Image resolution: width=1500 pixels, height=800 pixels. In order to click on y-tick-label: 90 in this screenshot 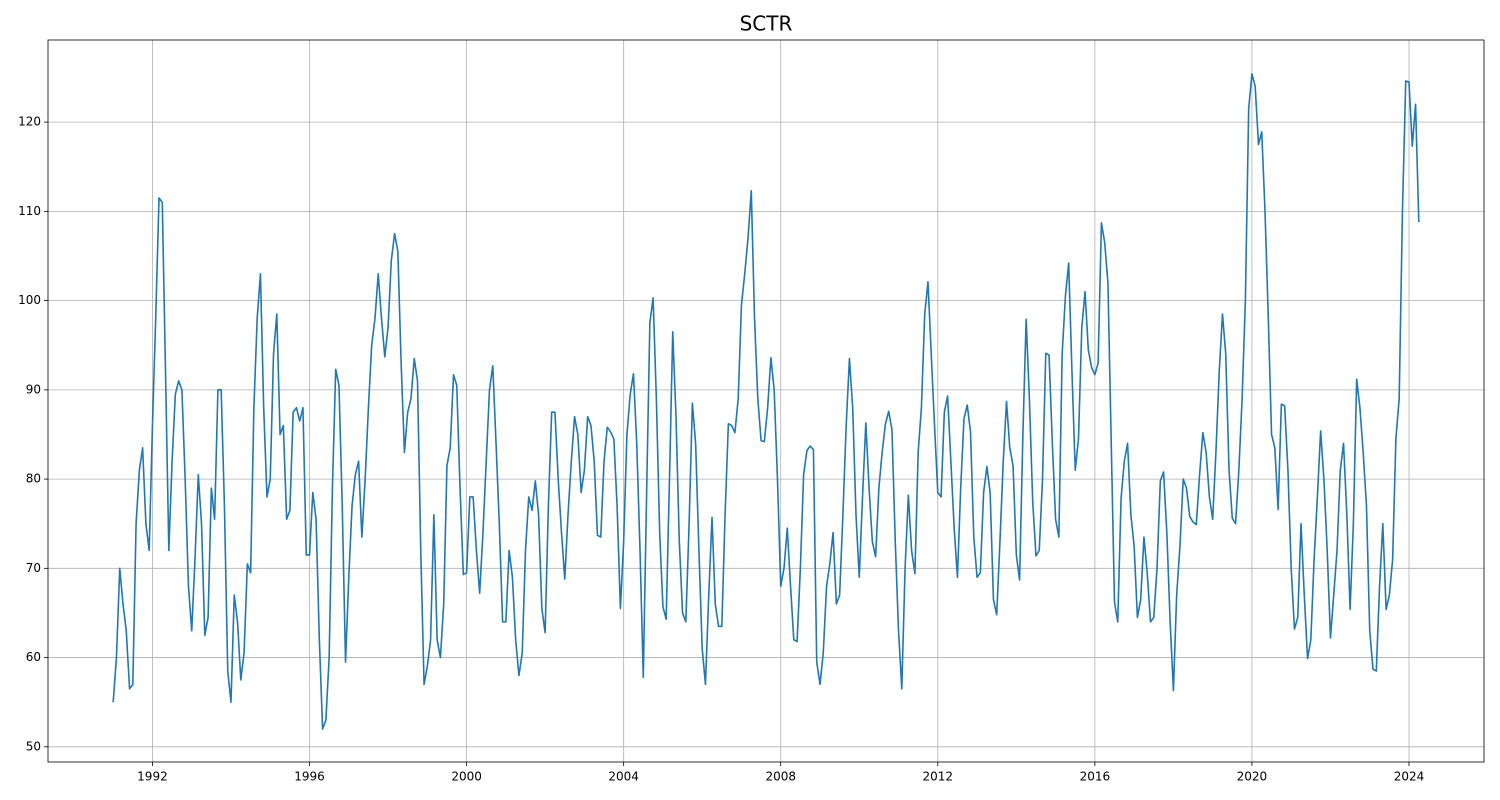, I will do `click(33, 389)`.